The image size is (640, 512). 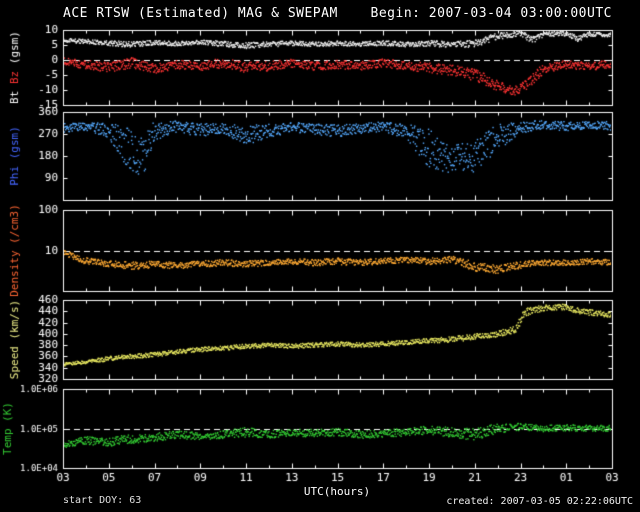 I want to click on start-doy-label: start DOY: 63, so click(x=102, y=500).